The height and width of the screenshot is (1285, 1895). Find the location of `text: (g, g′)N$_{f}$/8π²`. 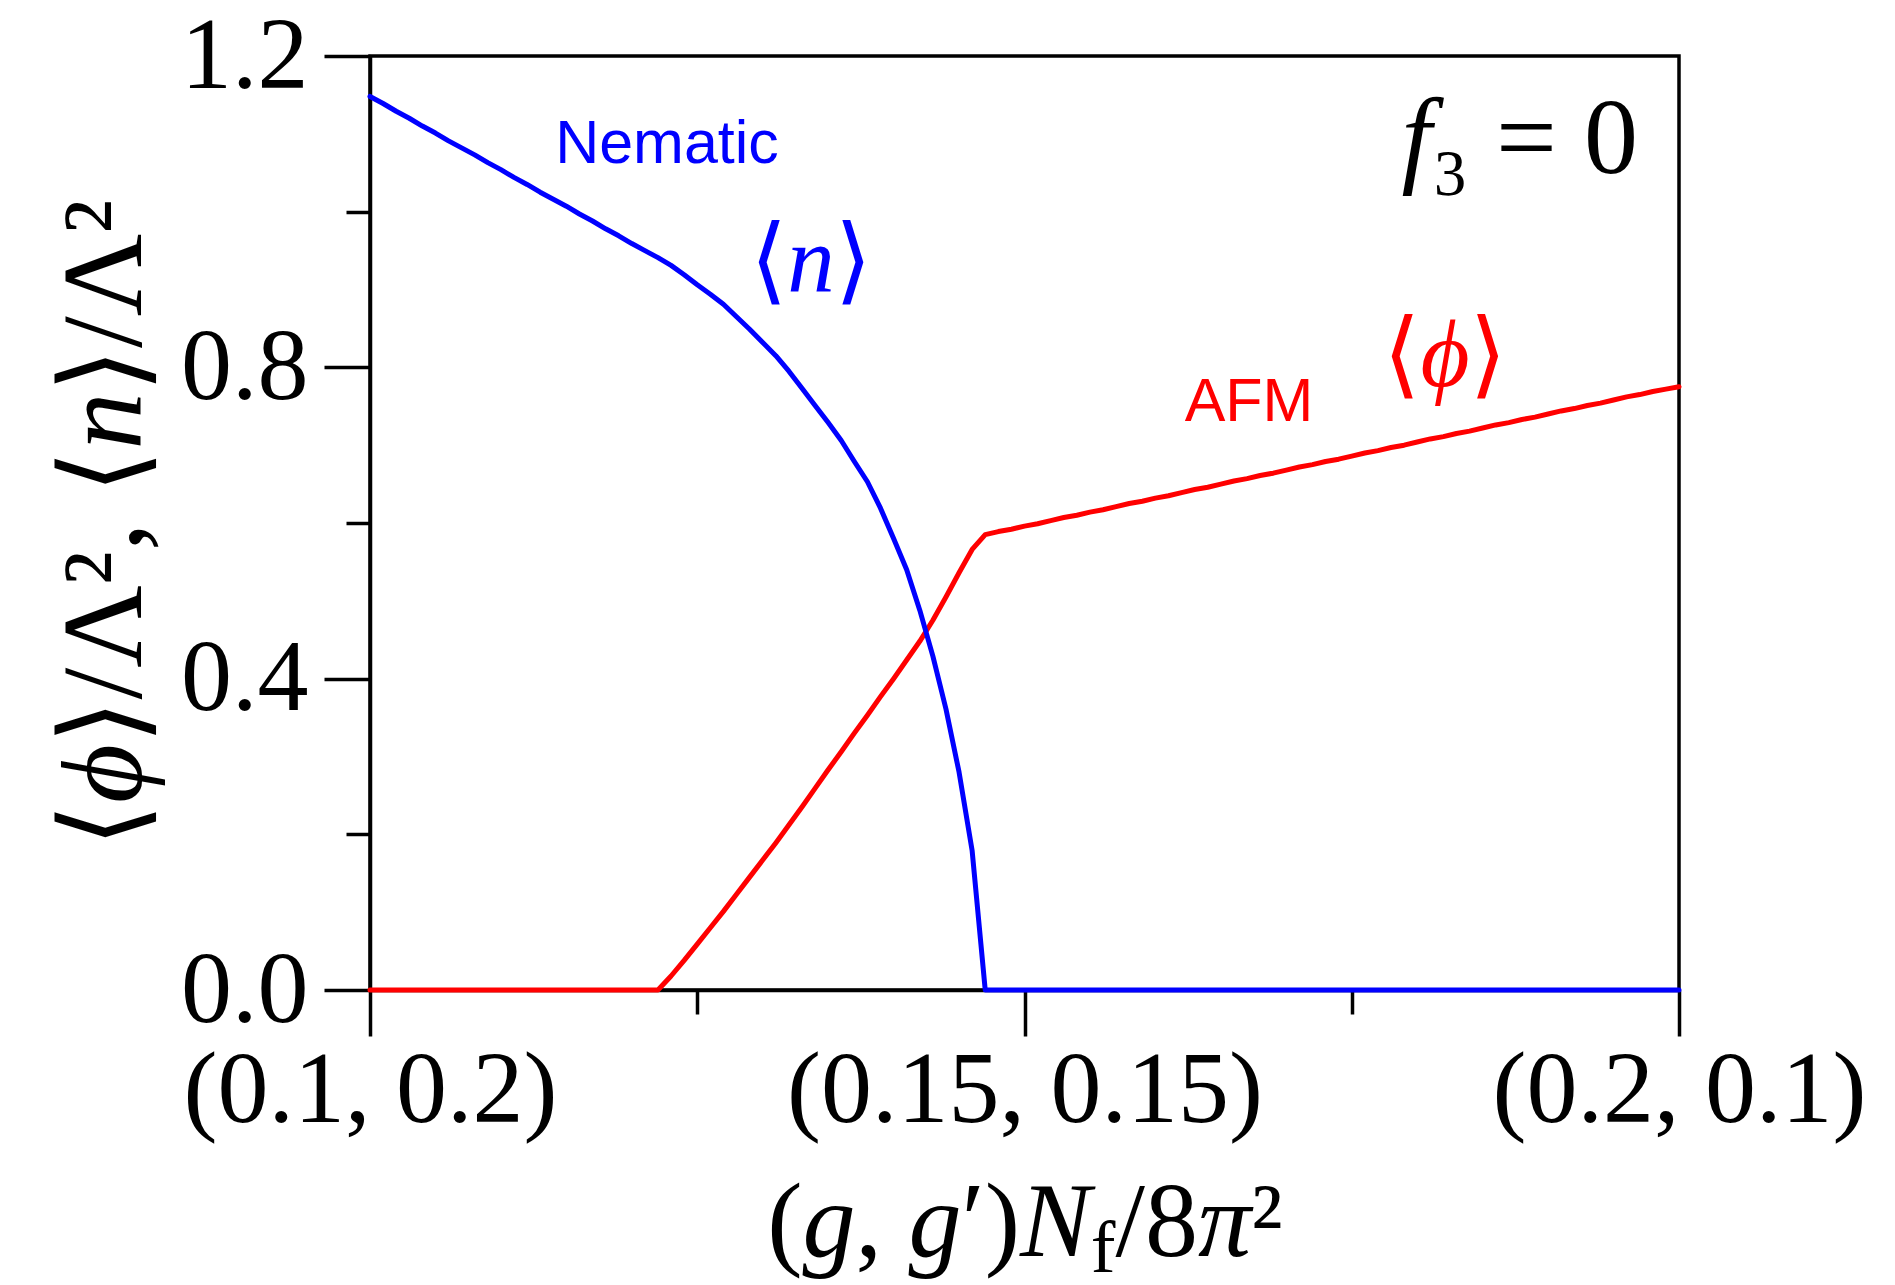

text: (g, g′)N$_{f}$/8π² is located at coordinates (1025, 1223).